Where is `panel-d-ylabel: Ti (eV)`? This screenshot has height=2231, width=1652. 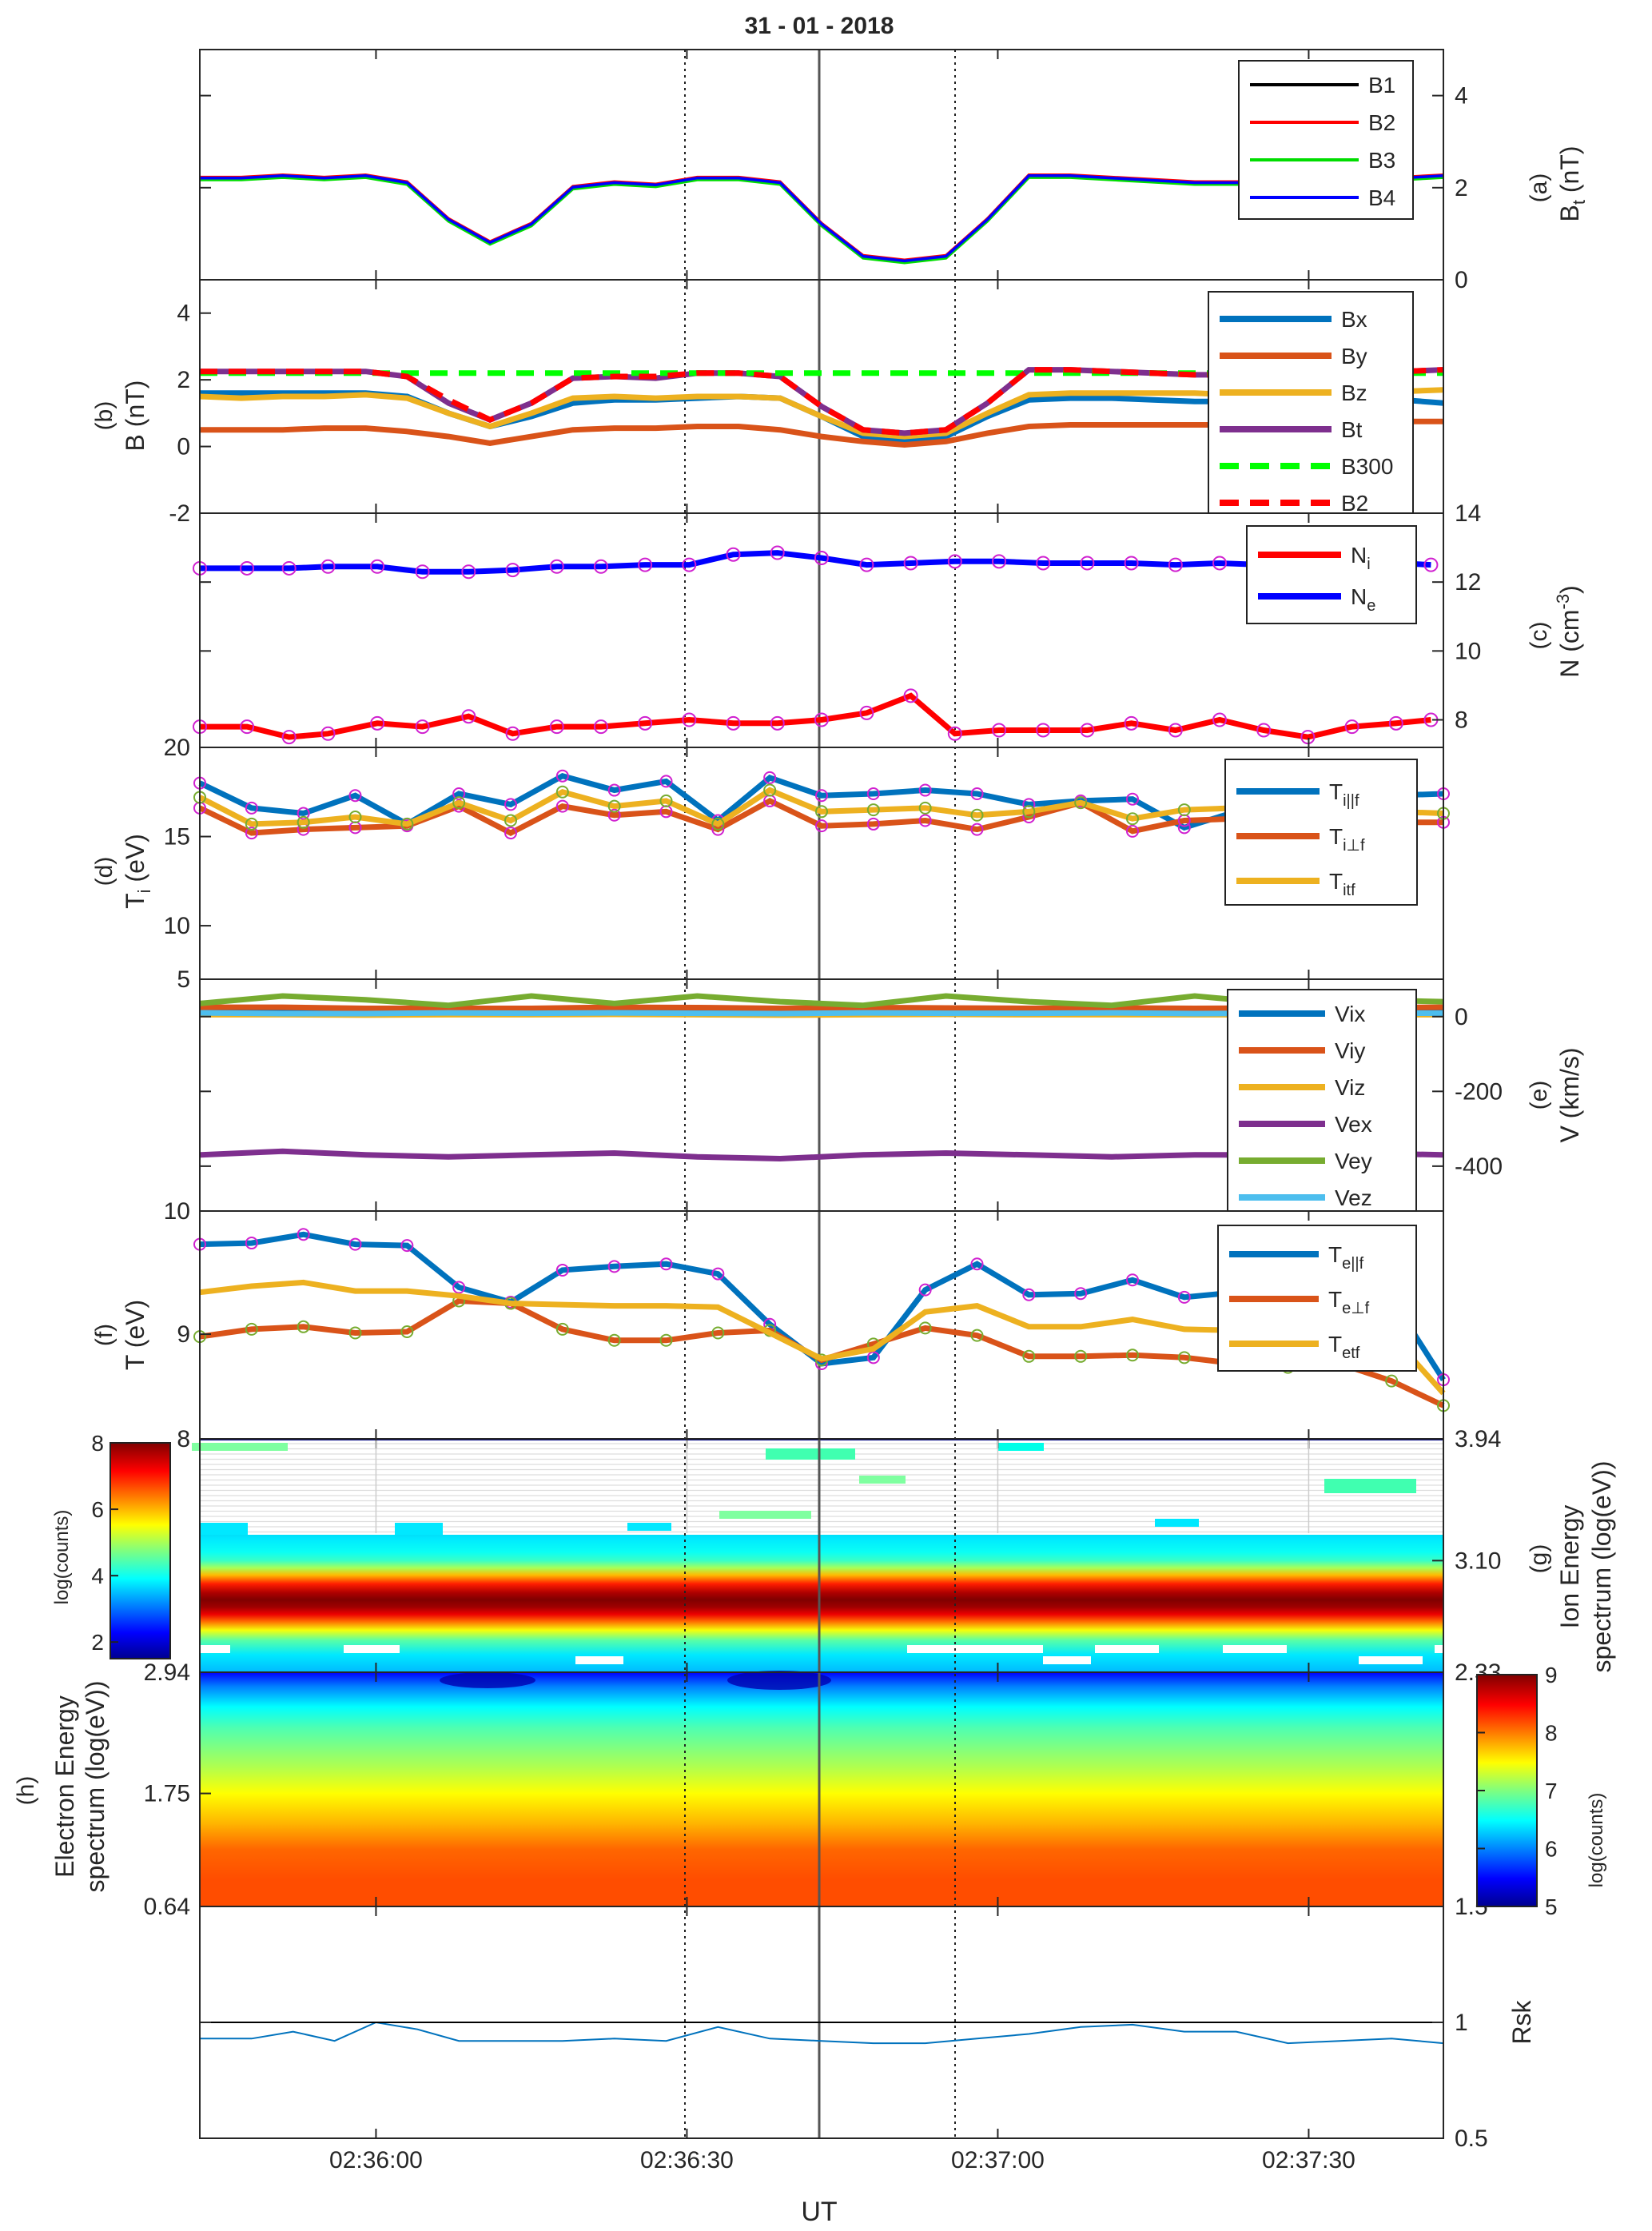 panel-d-ylabel: Ti (eV) is located at coordinates (137, 871).